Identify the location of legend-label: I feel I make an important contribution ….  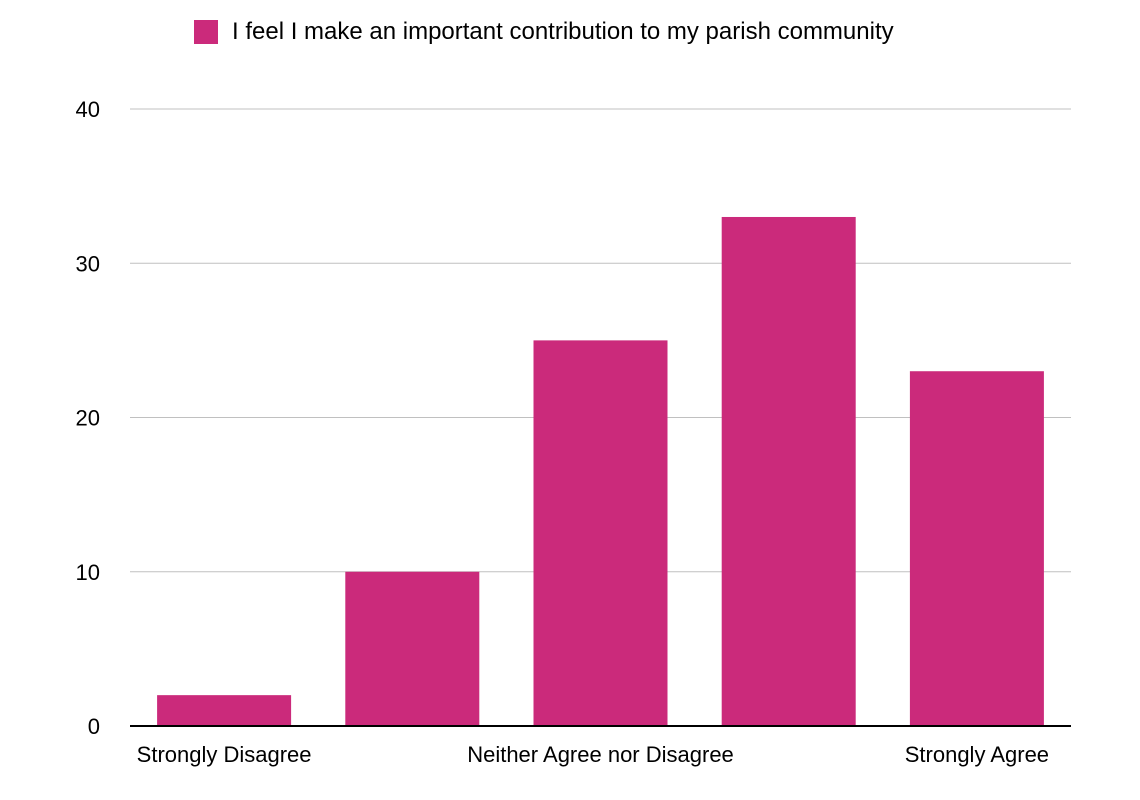
(563, 31).